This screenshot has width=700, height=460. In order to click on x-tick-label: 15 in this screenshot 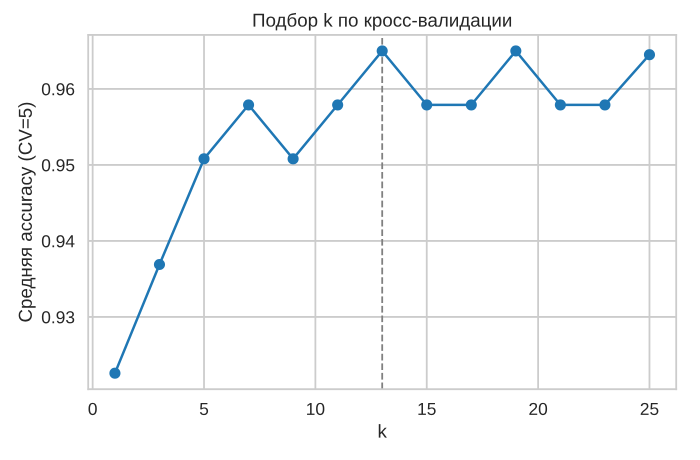, I will do `click(427, 409)`.